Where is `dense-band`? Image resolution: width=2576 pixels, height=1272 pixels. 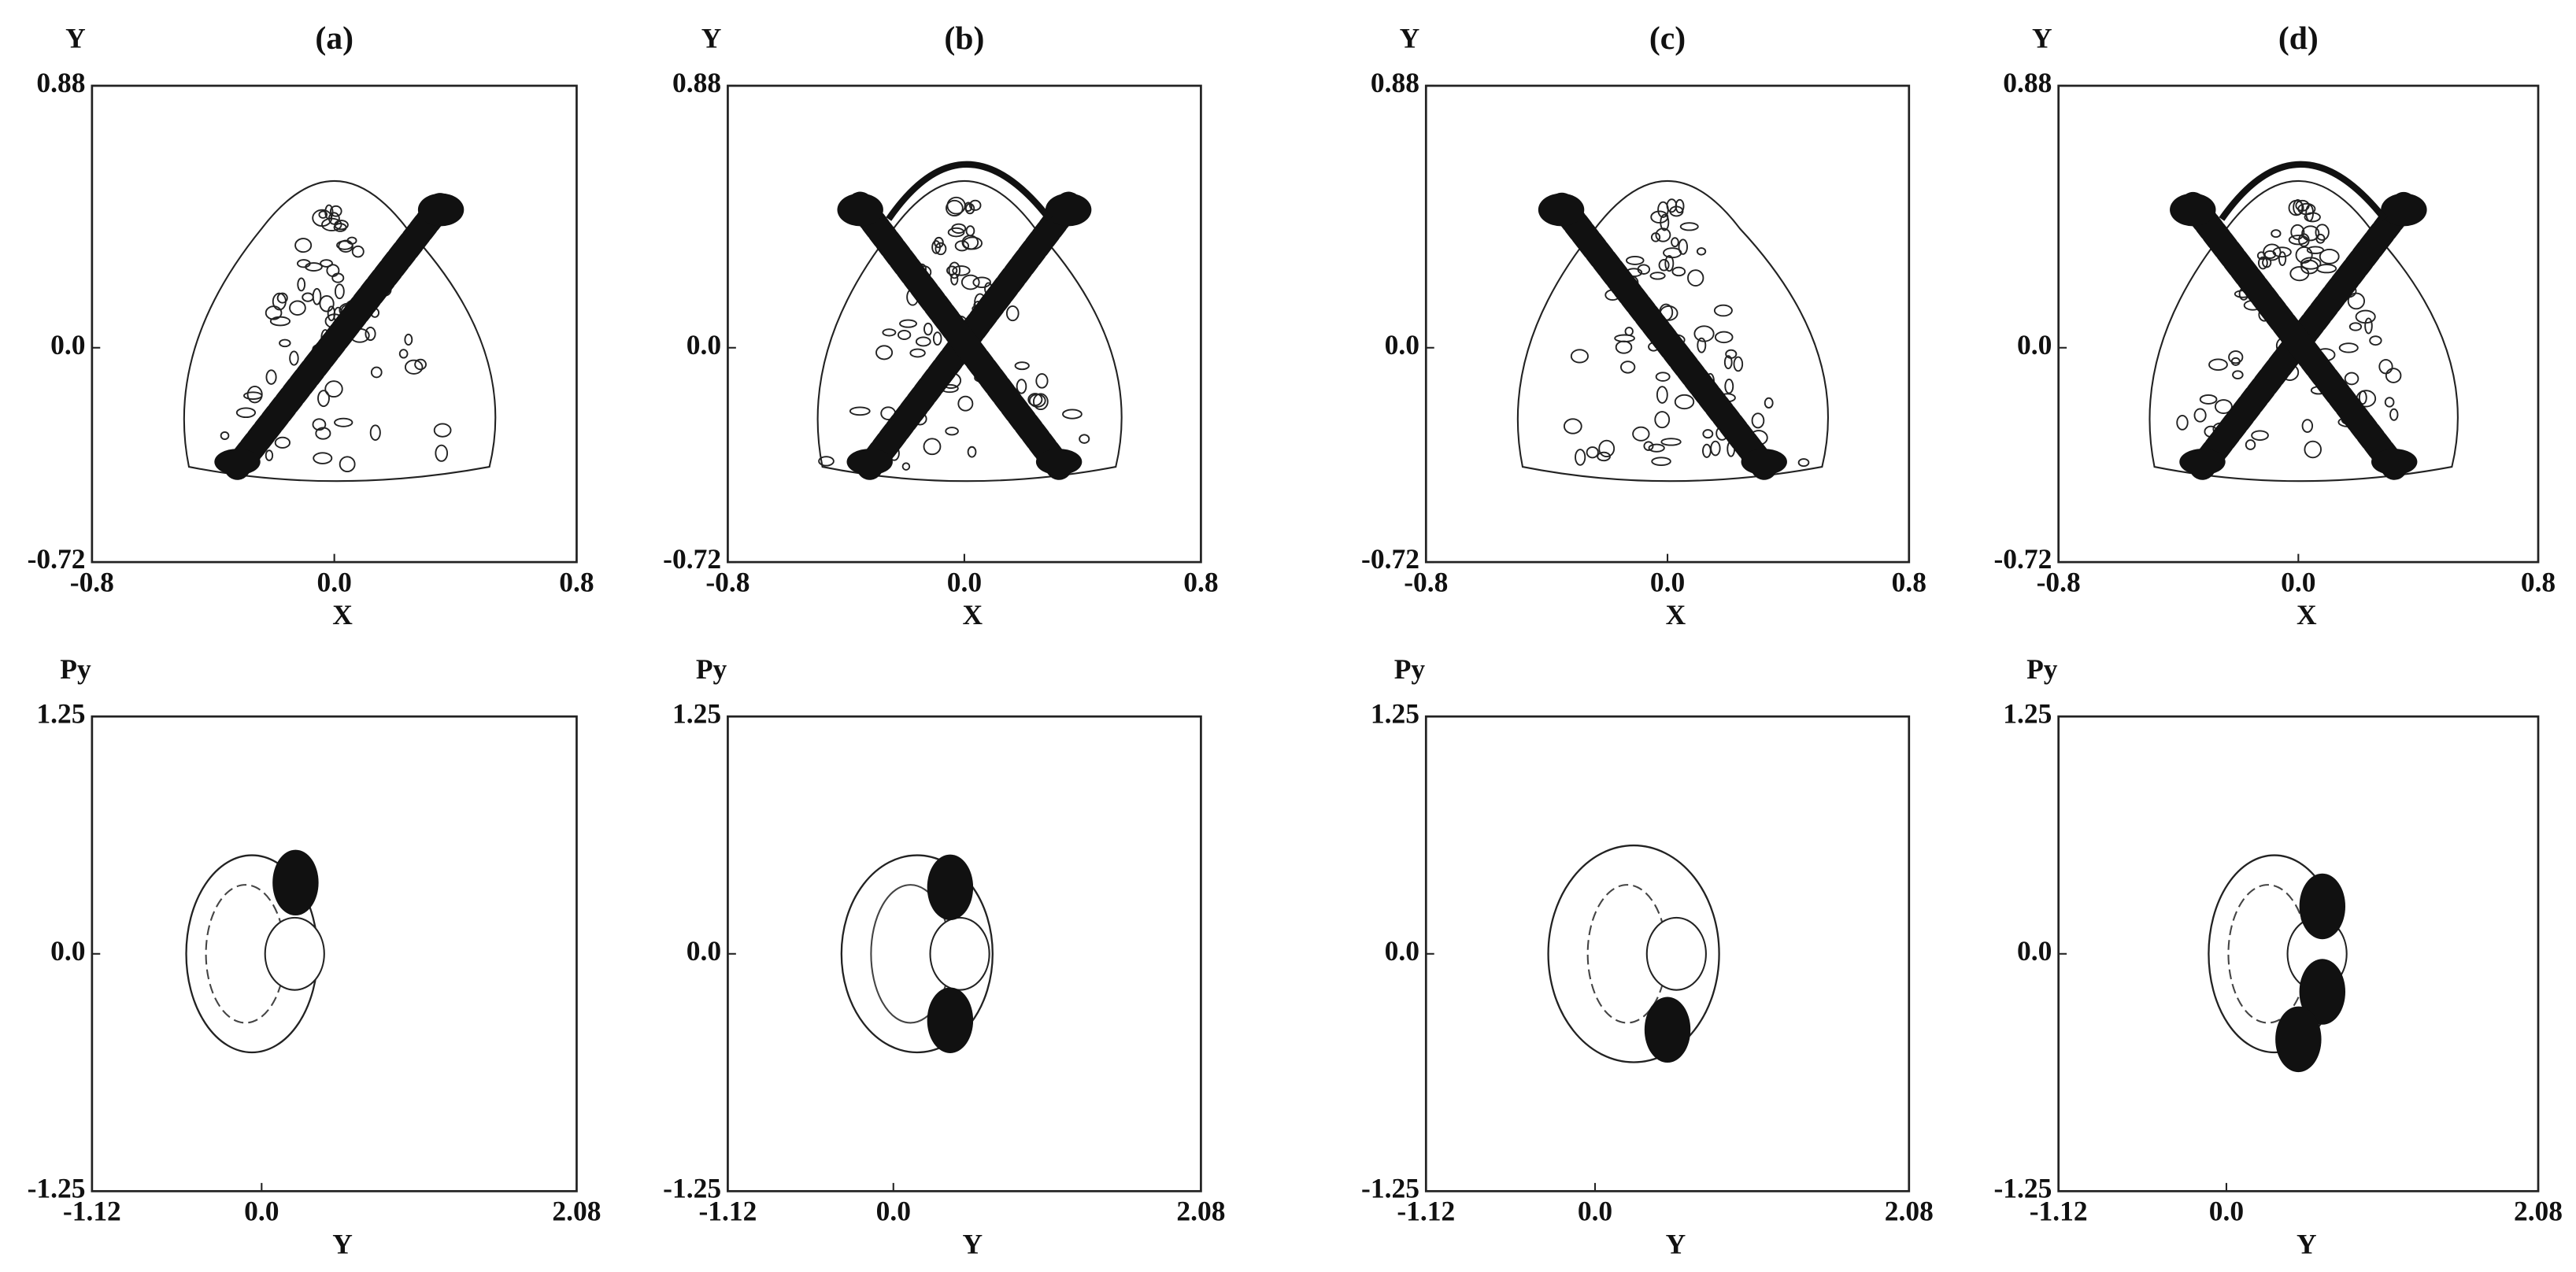 dense-band is located at coordinates (959, 335).